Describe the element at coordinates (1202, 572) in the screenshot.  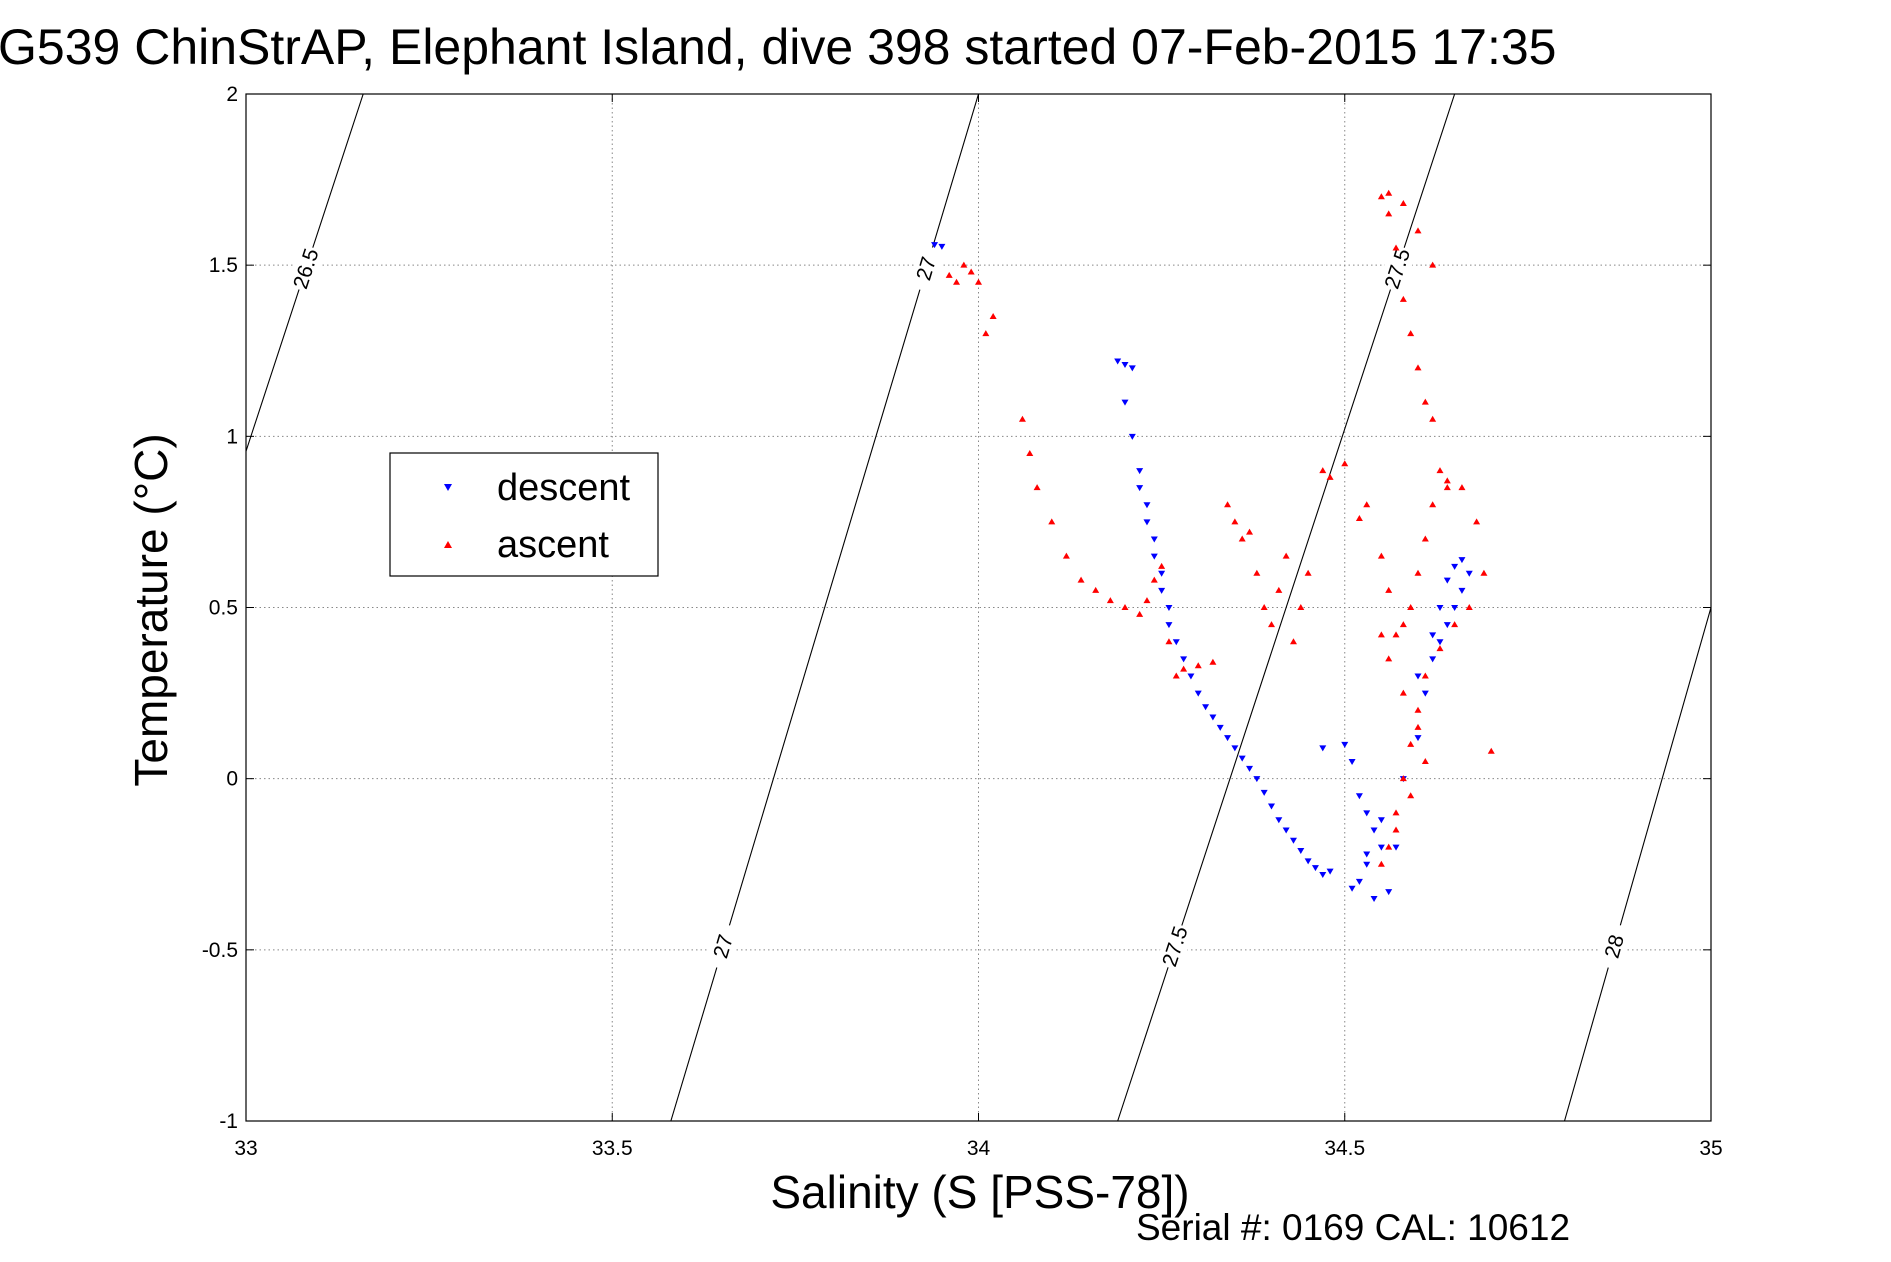
I see `series-descent` at that location.